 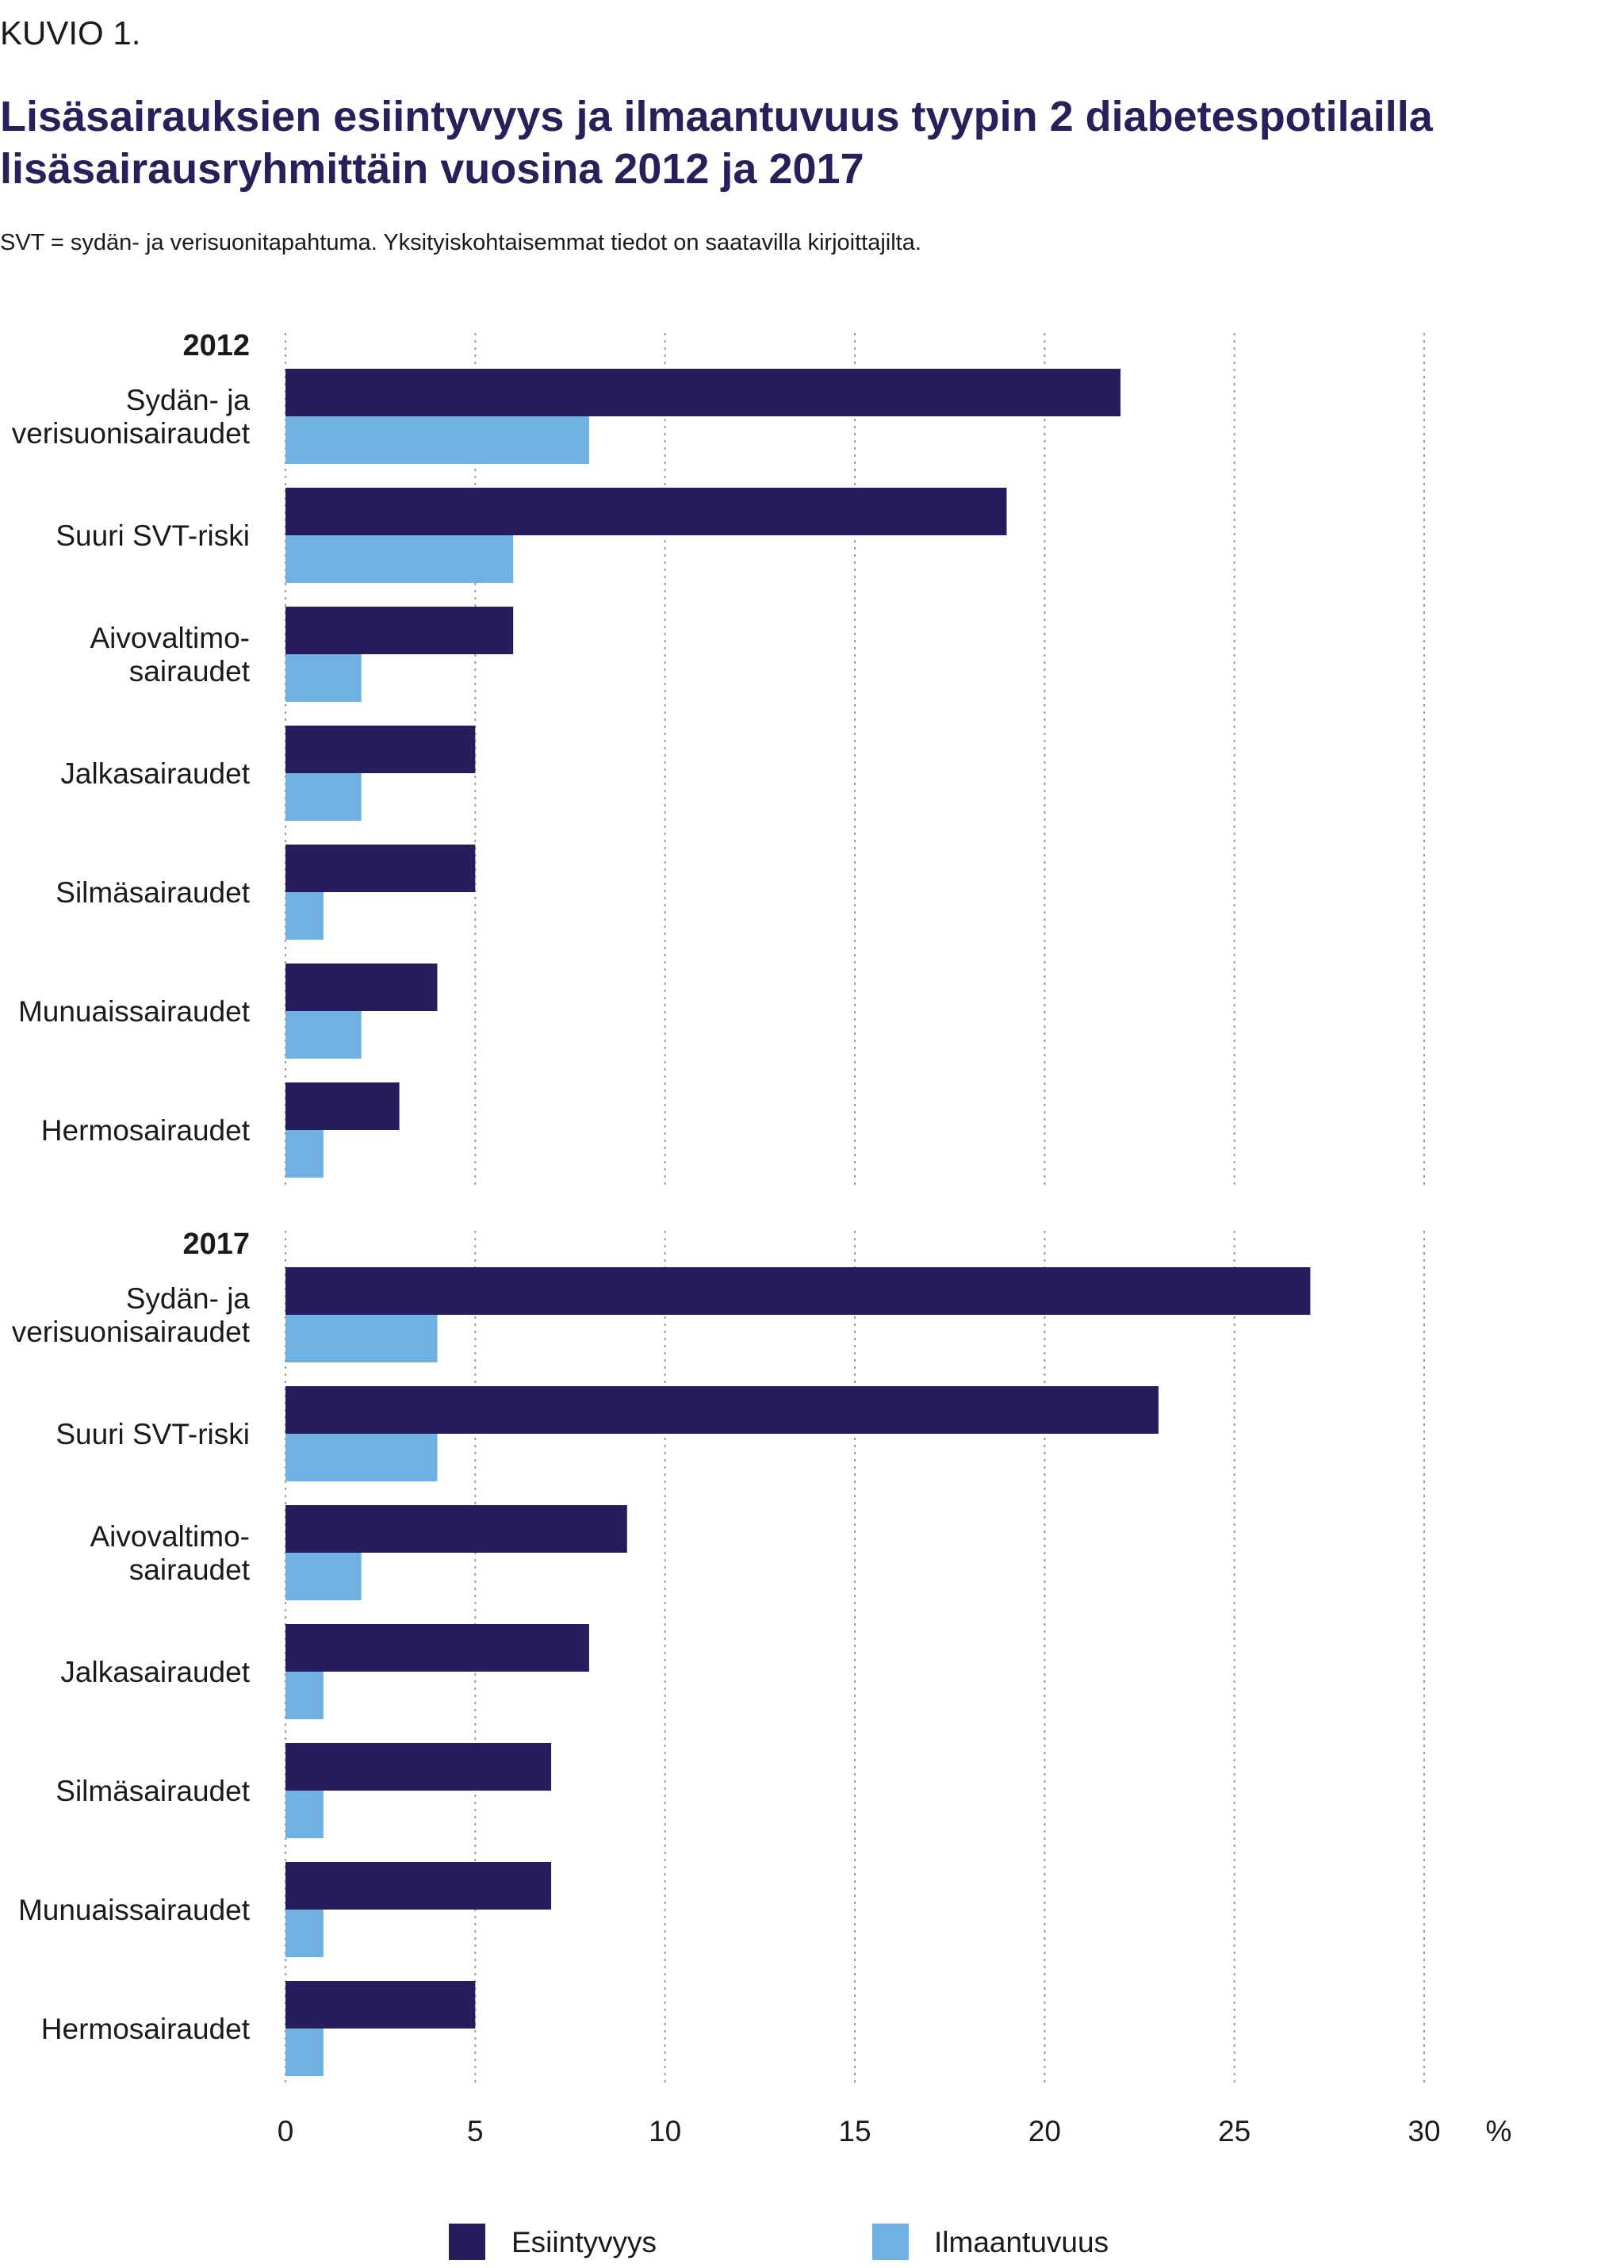 I want to click on x-tick-label: 30, so click(x=1424, y=2131).